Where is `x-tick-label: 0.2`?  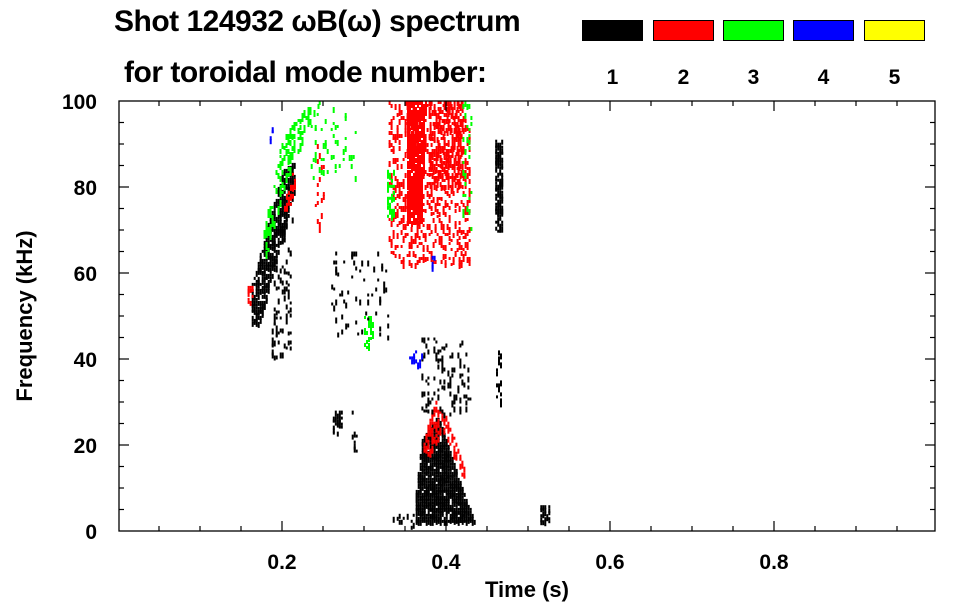 x-tick-label: 0.2 is located at coordinates (281, 562).